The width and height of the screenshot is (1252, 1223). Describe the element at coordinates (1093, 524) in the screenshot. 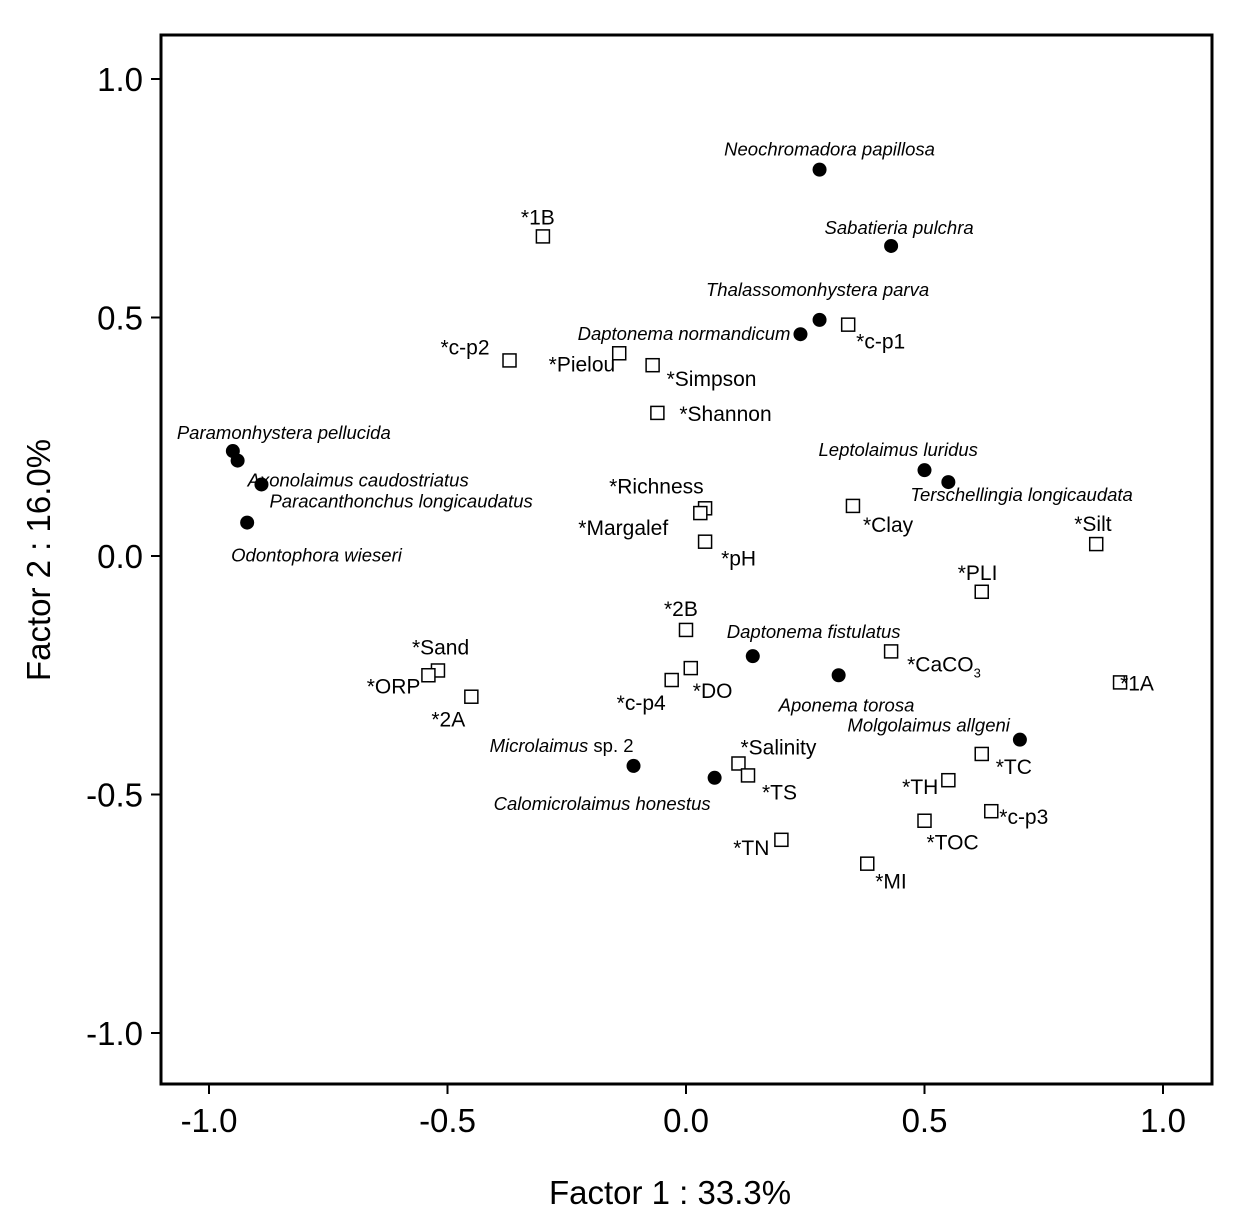

I see `variable-label: *Silt` at that location.